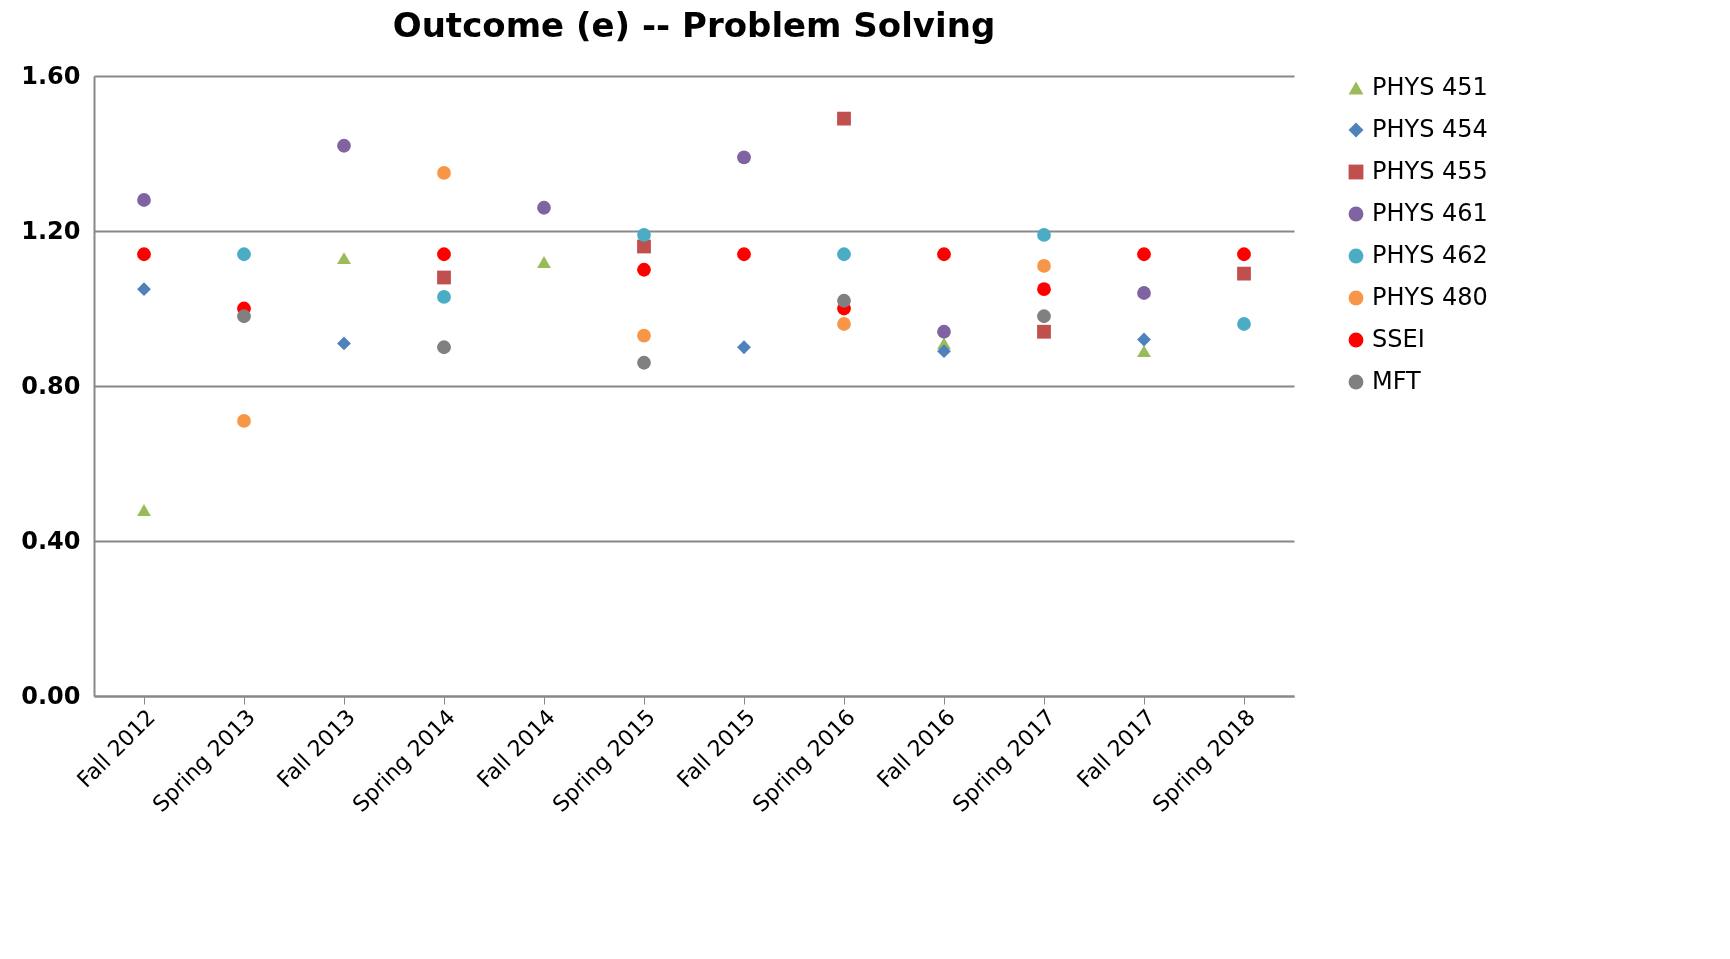  I want to click on legend-label: PHYS 480, so click(1430, 297).